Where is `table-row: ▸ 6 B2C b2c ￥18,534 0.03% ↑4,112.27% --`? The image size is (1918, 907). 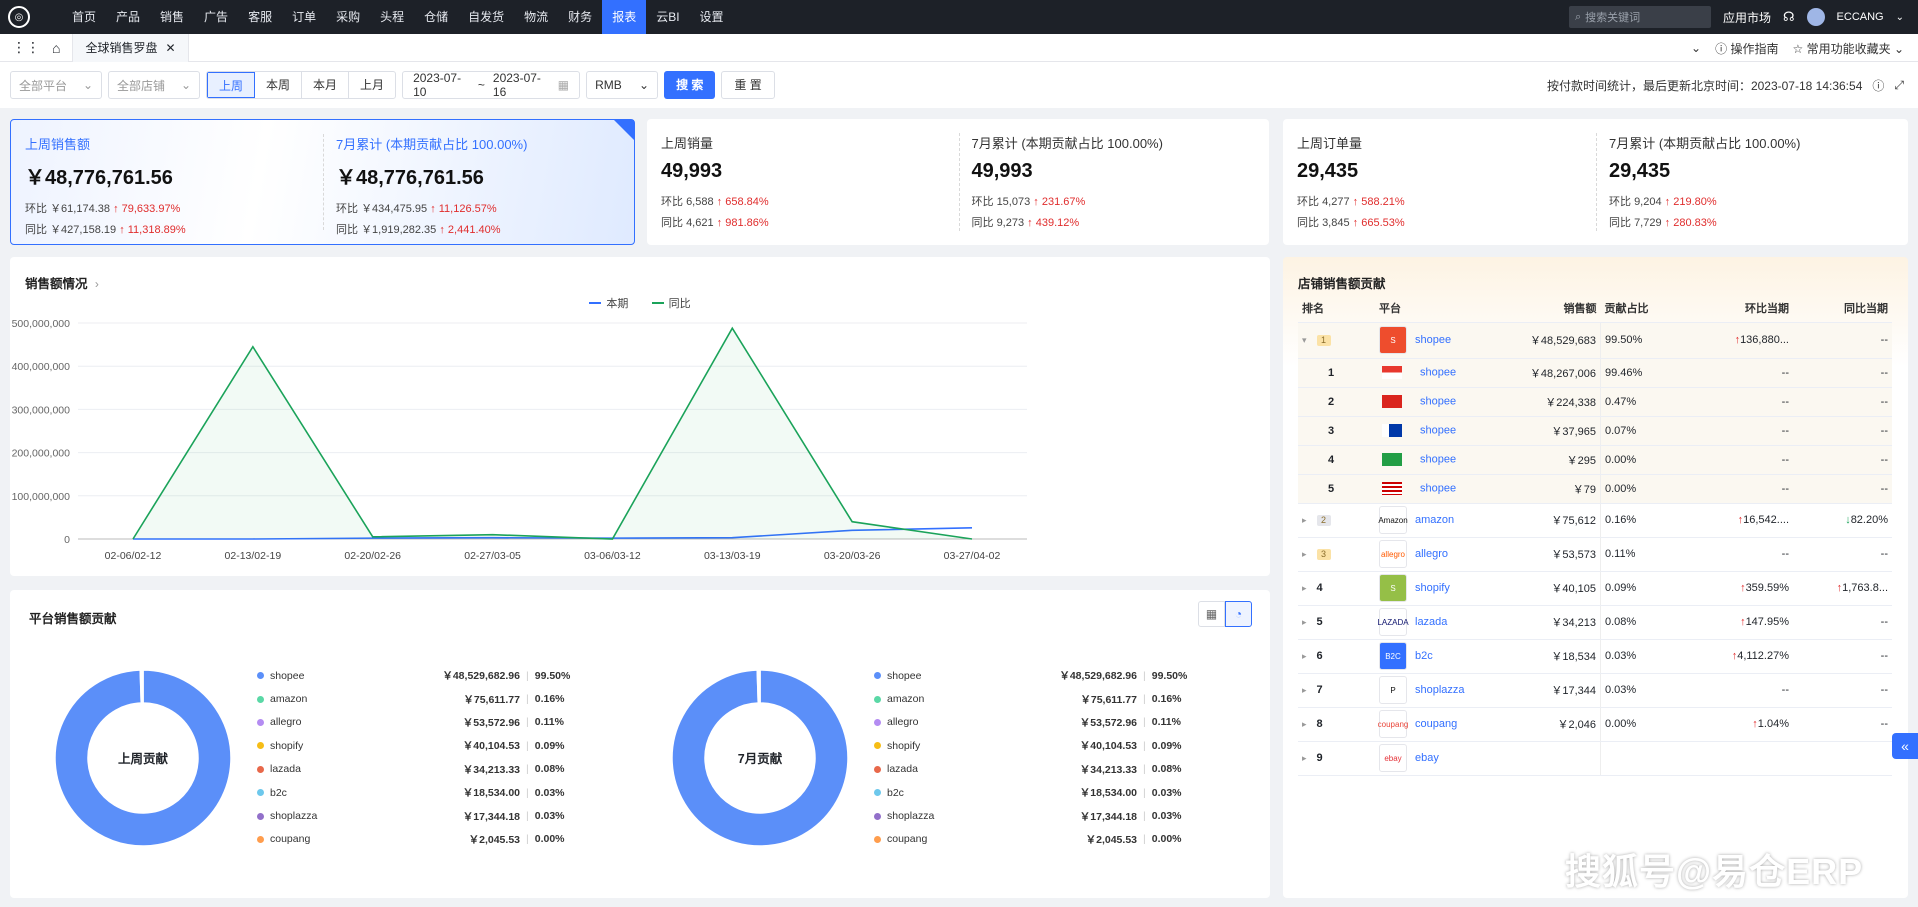
table-row: ▸ 6 B2C b2c ￥18,534 0.03% ↑4,112.27% -- is located at coordinates (1595, 656).